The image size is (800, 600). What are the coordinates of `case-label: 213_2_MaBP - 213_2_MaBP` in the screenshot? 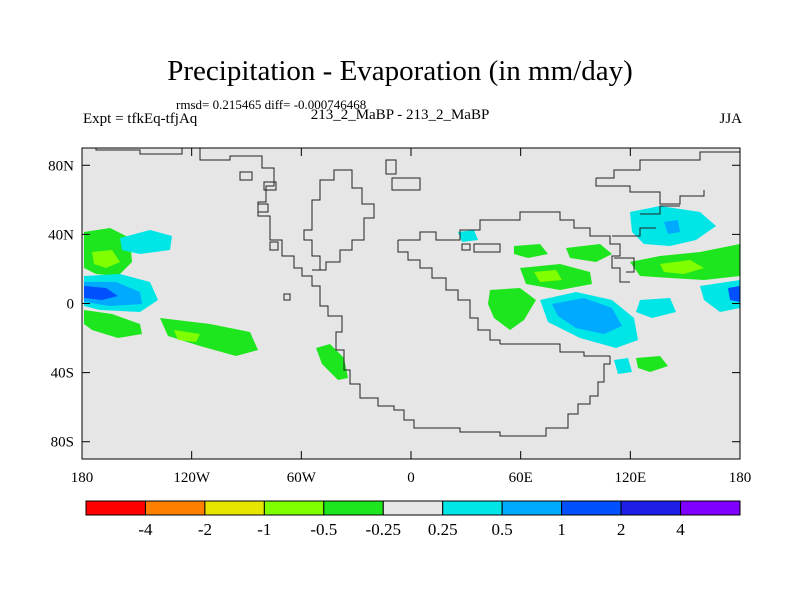 It's located at (400, 115).